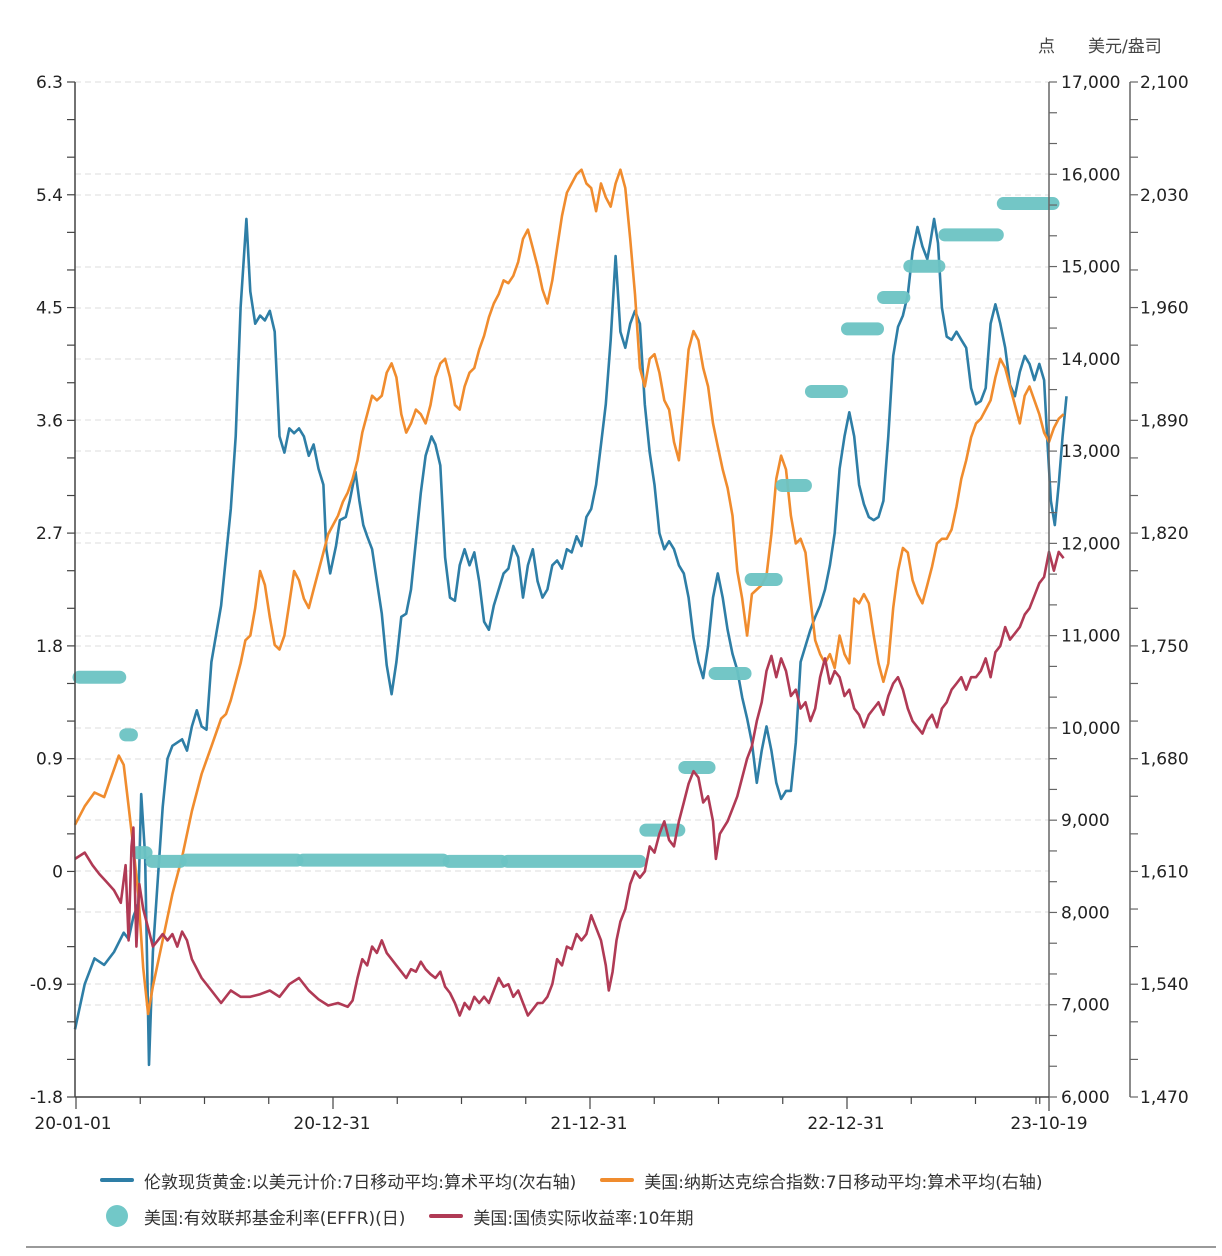  Describe the element at coordinates (49, 534) in the screenshot. I see `left-axis-tick-label: 2.7` at that location.